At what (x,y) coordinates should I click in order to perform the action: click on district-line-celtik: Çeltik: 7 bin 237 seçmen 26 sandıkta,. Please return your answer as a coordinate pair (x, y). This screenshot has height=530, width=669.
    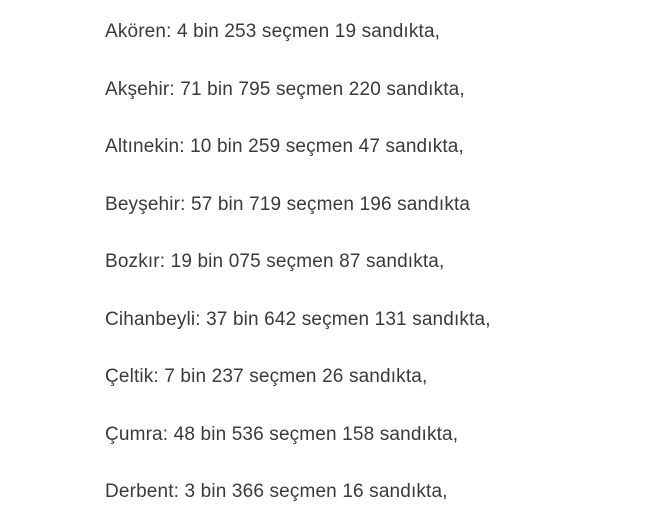
    Looking at the image, I should click on (266, 376).